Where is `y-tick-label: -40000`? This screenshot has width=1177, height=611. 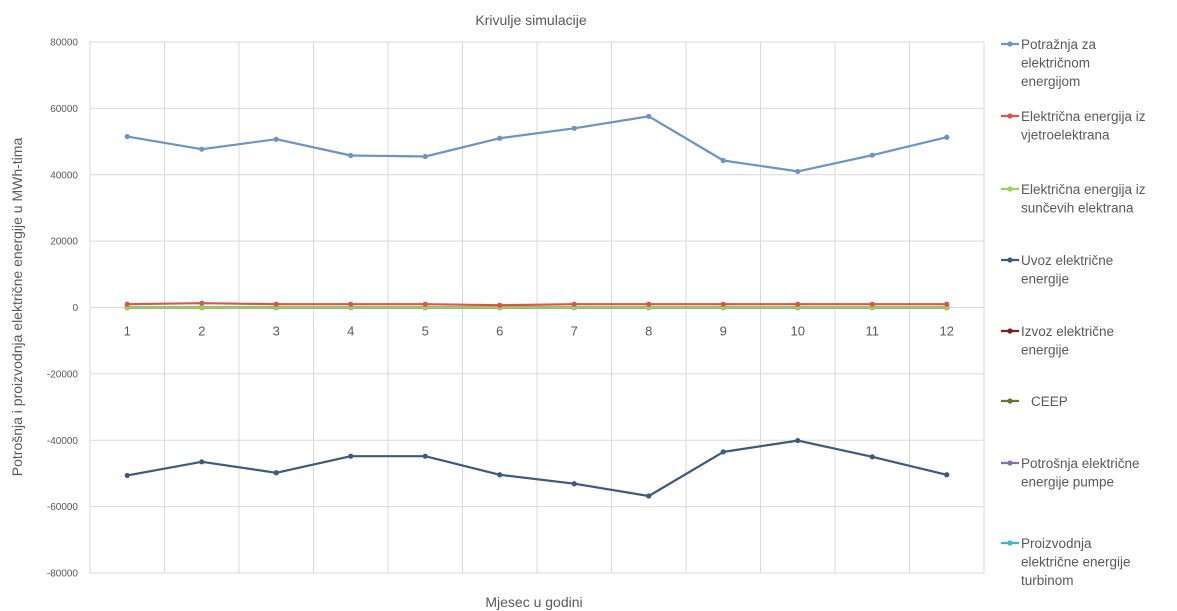 y-tick-label: -40000 is located at coordinates (63, 441).